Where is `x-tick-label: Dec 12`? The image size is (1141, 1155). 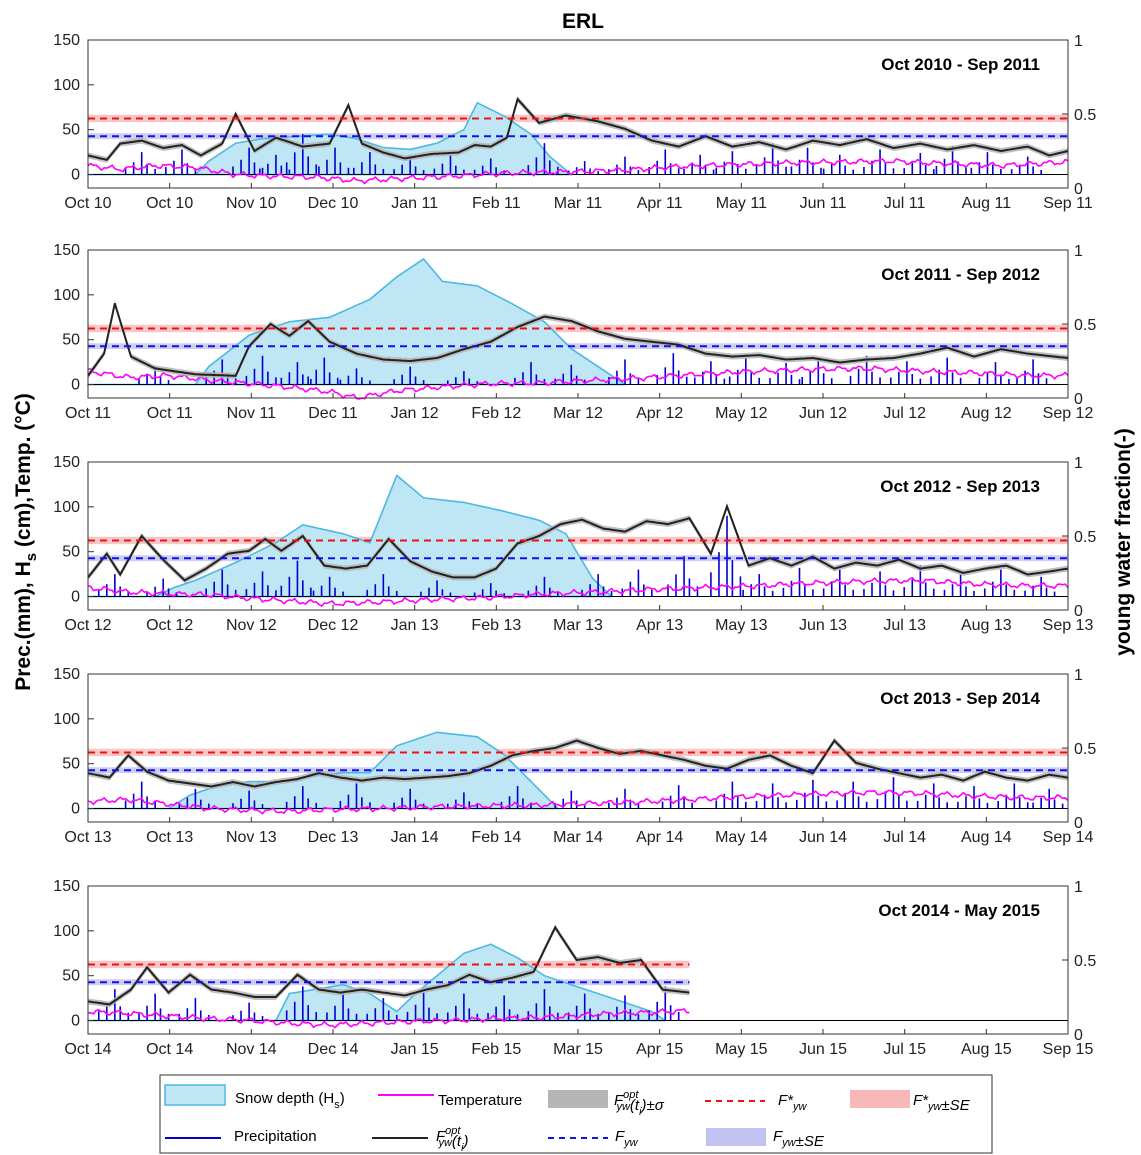 x-tick-label: Dec 12 is located at coordinates (333, 625).